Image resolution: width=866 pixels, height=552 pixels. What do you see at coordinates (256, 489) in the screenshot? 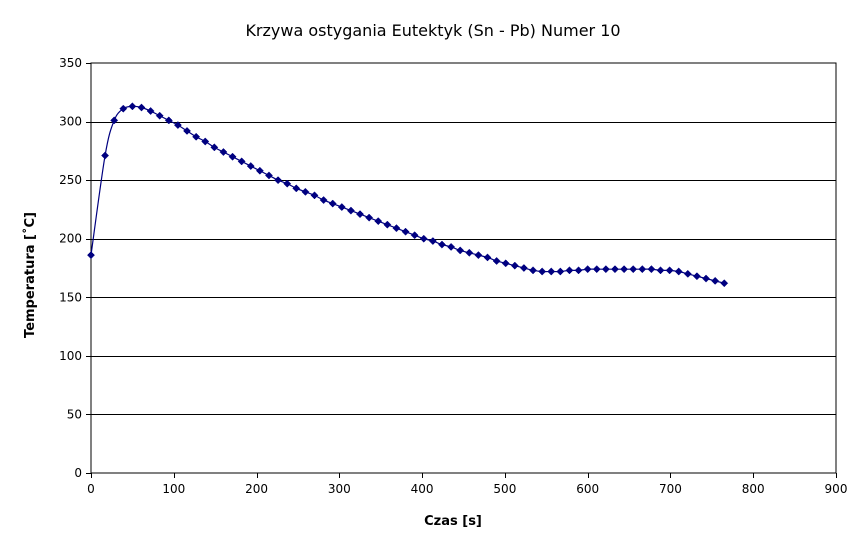
I see `x-tick-label-200: 200` at bounding box center [256, 489].